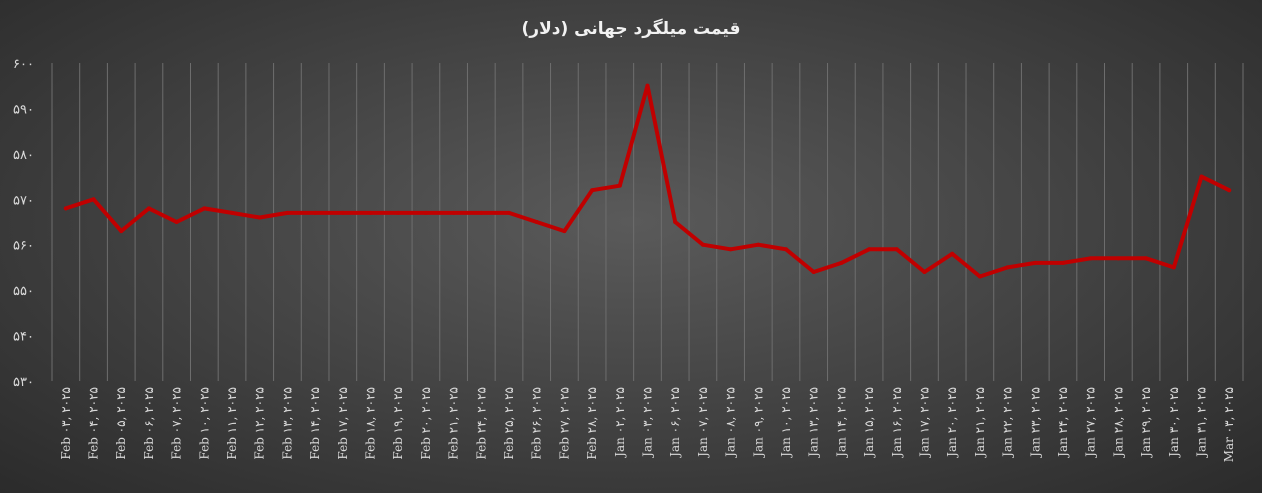  I want to click on x-tick-label: Jan ۳۰, ۲۰۲۵, so click(1174, 423).